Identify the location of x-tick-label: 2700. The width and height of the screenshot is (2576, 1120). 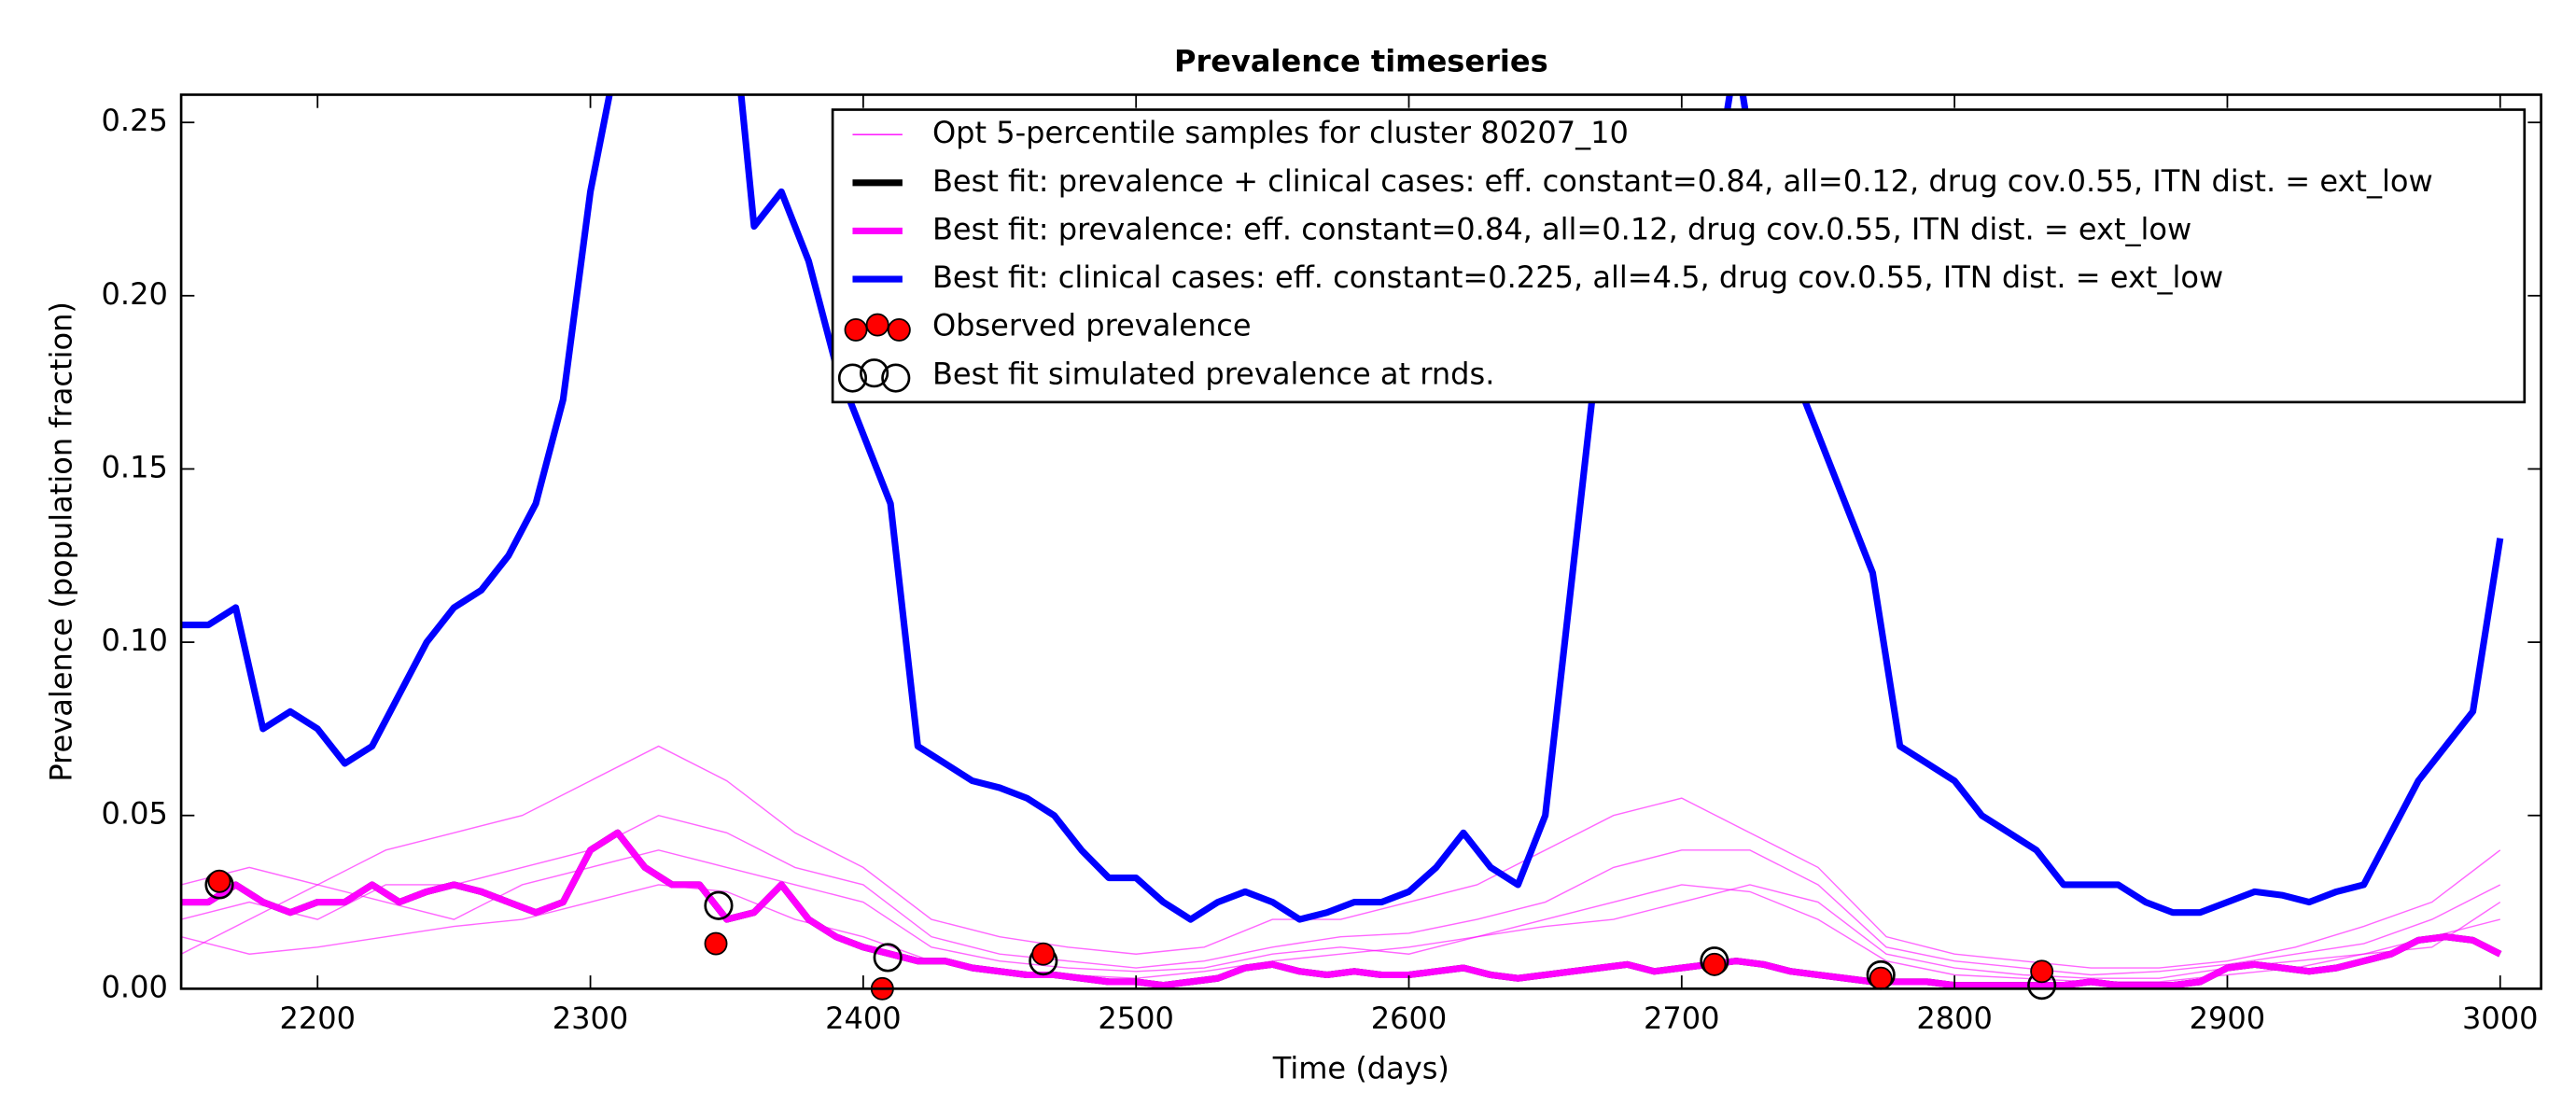
(1682, 1018).